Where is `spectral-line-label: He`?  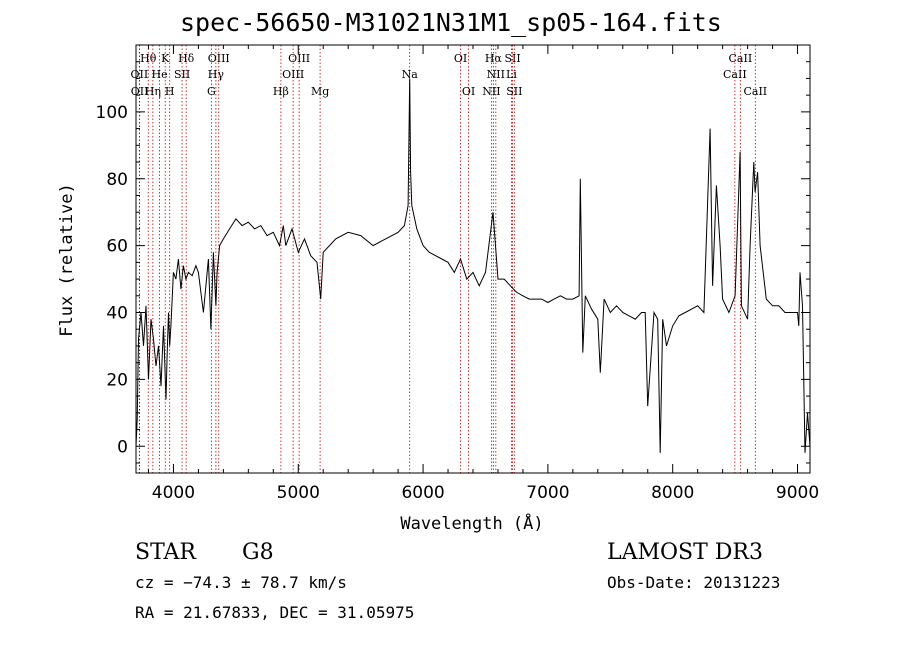
spectral-line-label: He is located at coordinates (160, 74).